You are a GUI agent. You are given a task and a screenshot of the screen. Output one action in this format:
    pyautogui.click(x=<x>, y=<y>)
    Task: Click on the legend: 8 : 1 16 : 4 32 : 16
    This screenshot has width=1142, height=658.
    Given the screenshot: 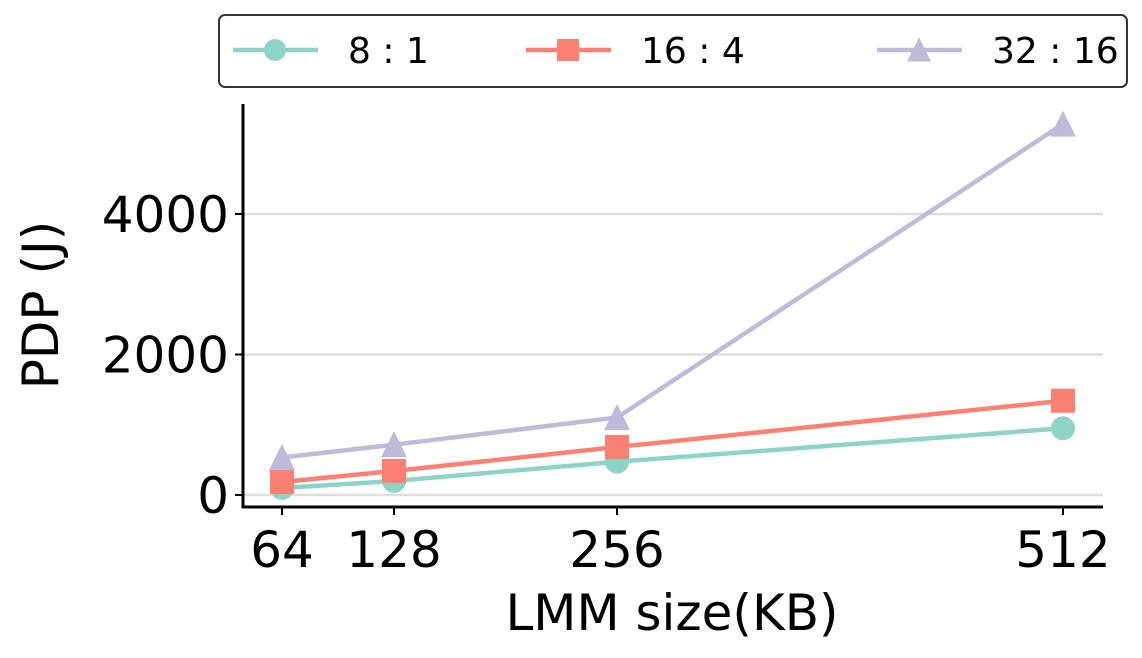 What is the action you would take?
    pyautogui.click(x=673, y=51)
    